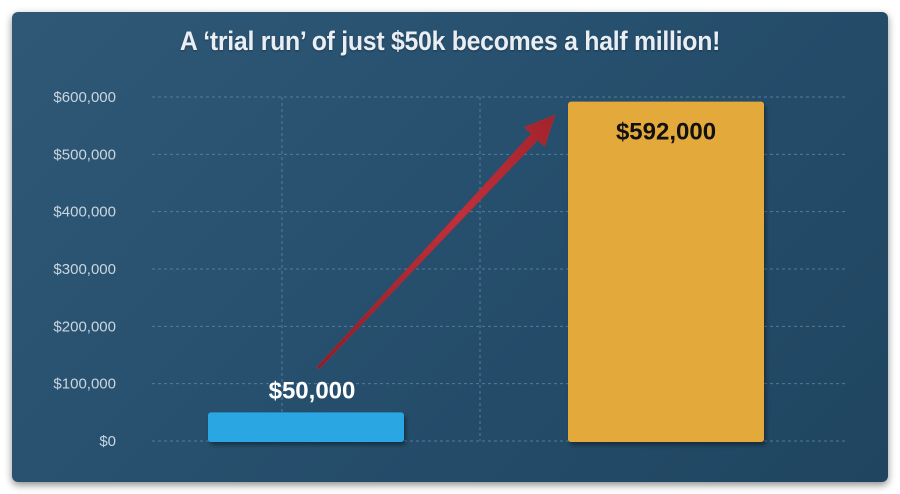 Image resolution: width=900 pixels, height=494 pixels. Describe the element at coordinates (666, 132) in the screenshot. I see `data-label-final: $592,000` at that location.